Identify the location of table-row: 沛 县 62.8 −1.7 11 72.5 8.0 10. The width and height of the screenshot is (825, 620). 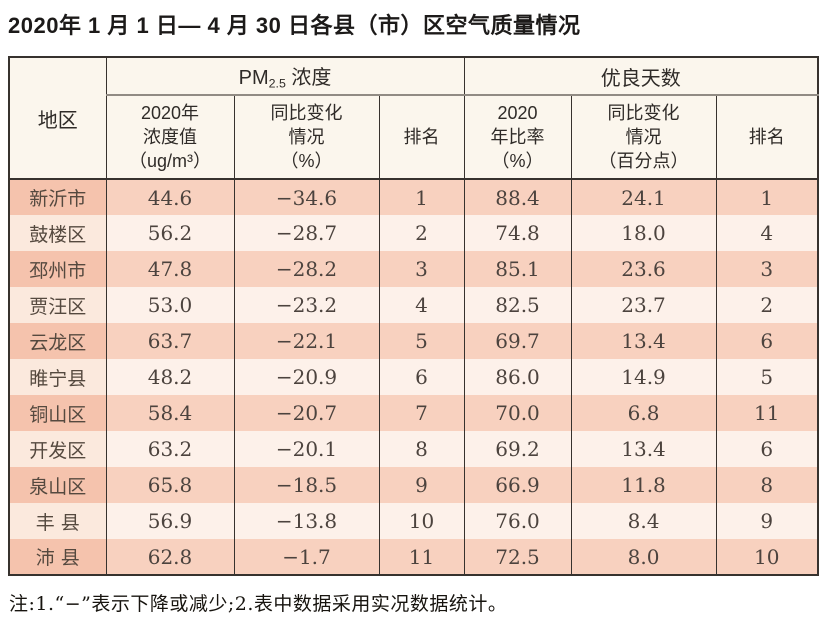
(413, 557).